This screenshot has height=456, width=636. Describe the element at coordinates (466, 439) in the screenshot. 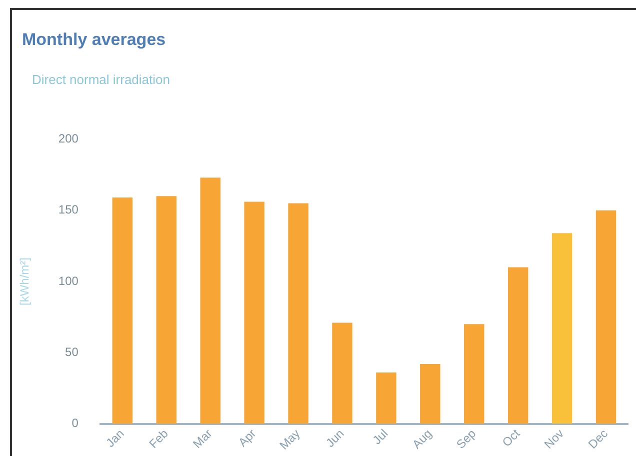

I see `x-tick-label: Sep` at that location.